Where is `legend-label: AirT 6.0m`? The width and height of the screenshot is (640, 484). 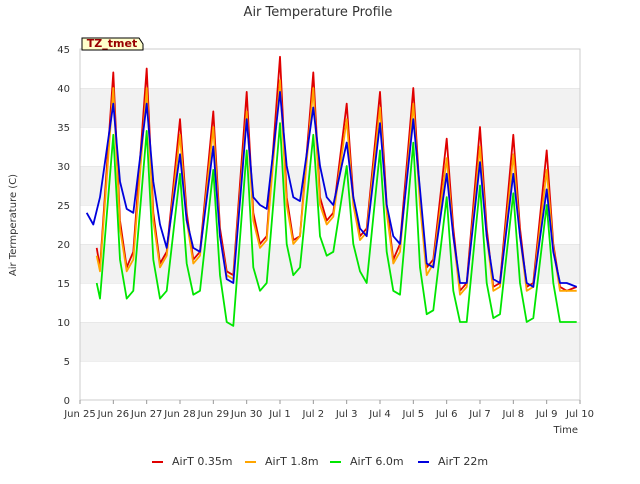
legend-label: AirT 6.0m is located at coordinates (377, 461).